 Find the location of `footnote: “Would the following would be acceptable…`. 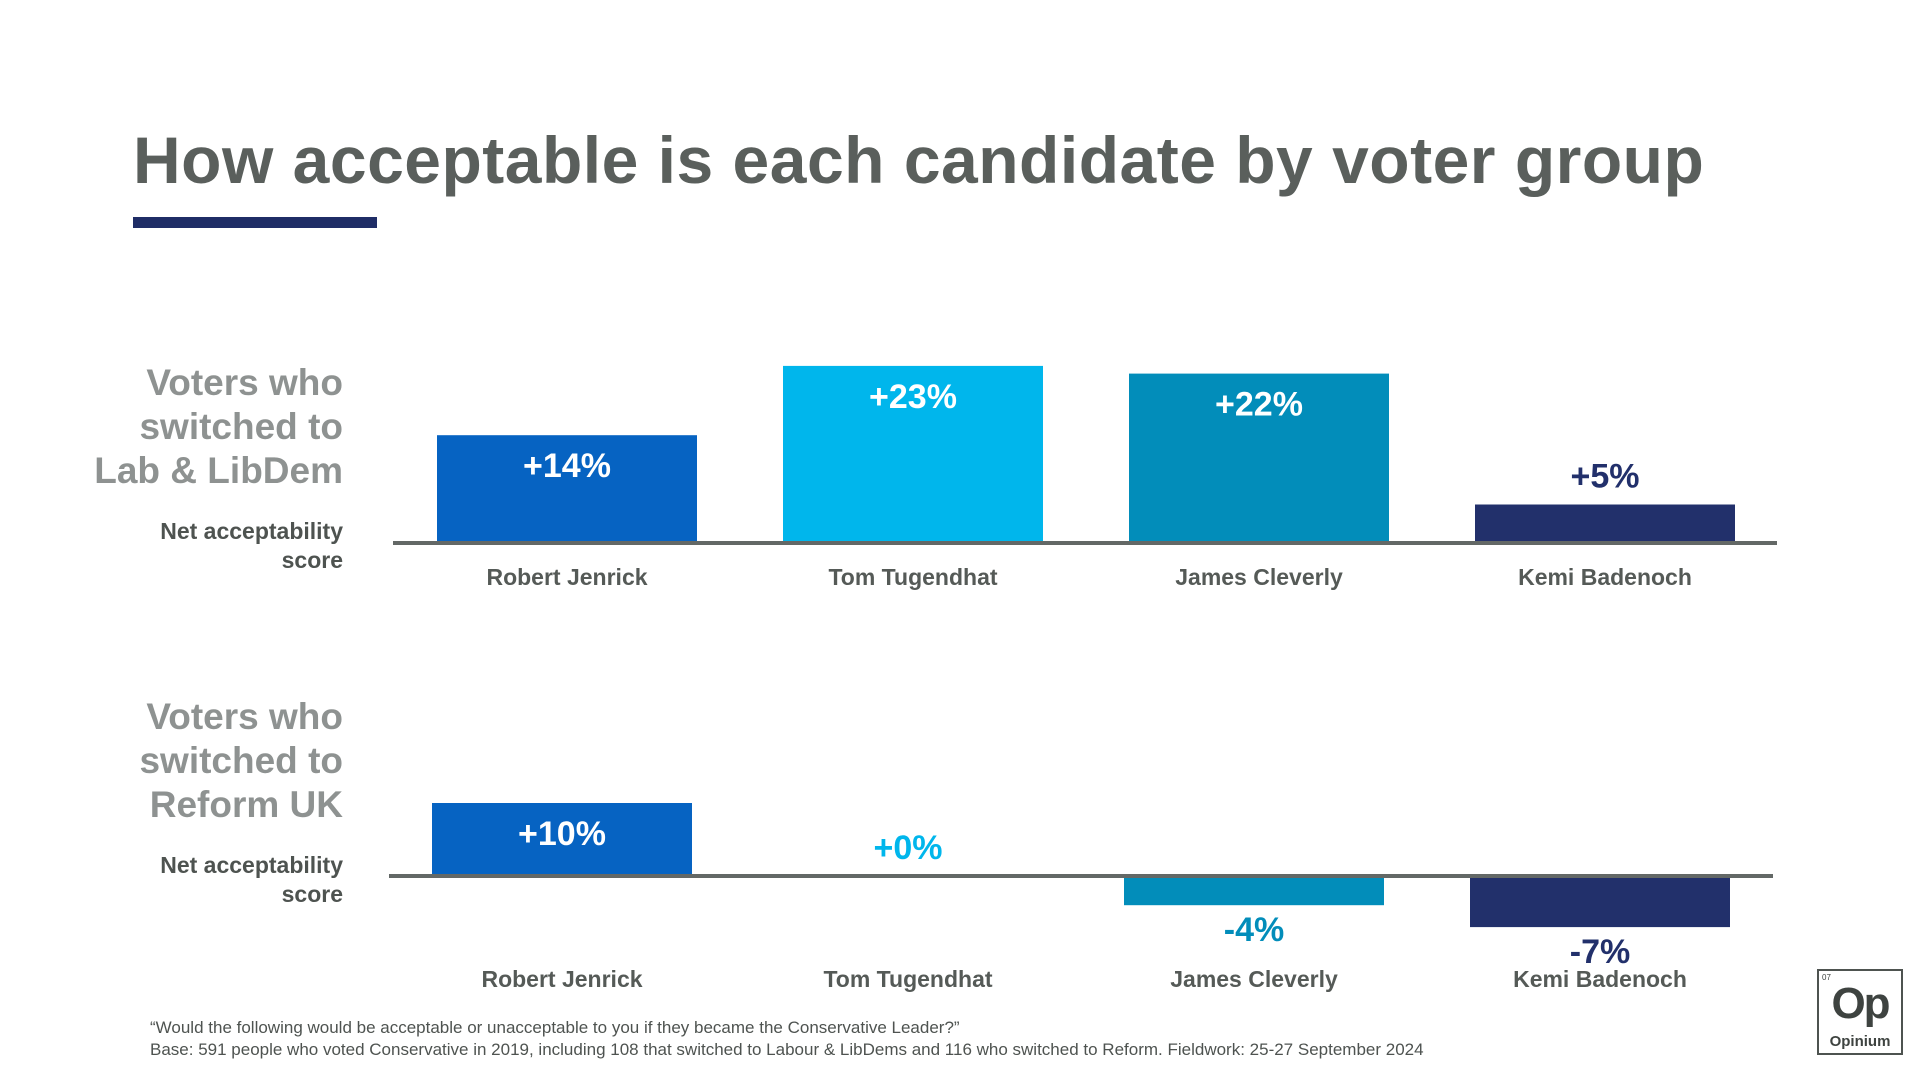

footnote: “Would the following would be acceptable… is located at coordinates (787, 1039).